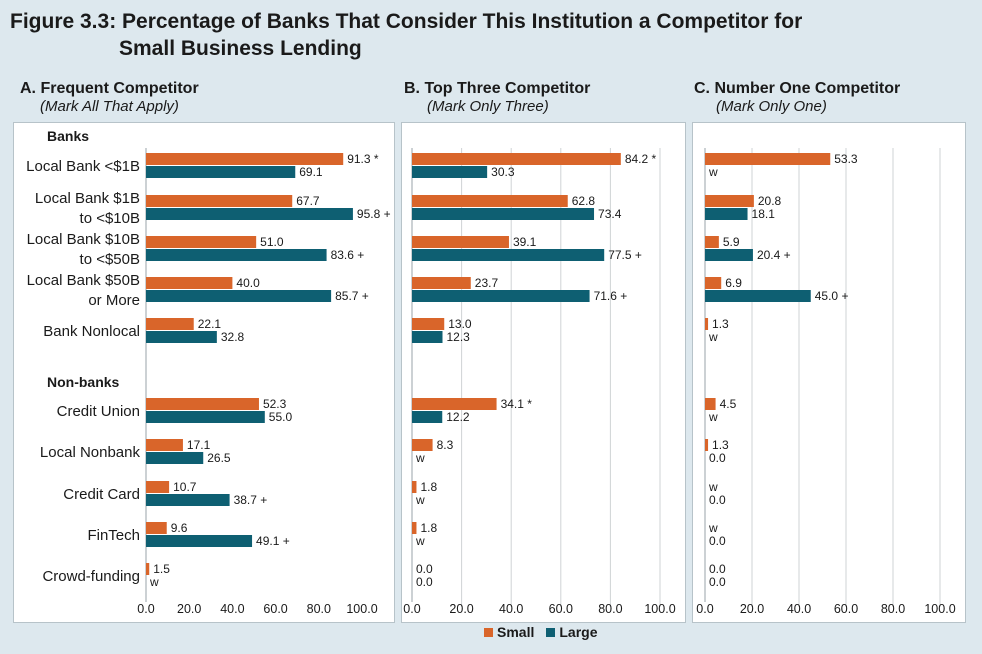  Describe the element at coordinates (156, 528) in the screenshot. I see `bar-0-8-small` at that location.